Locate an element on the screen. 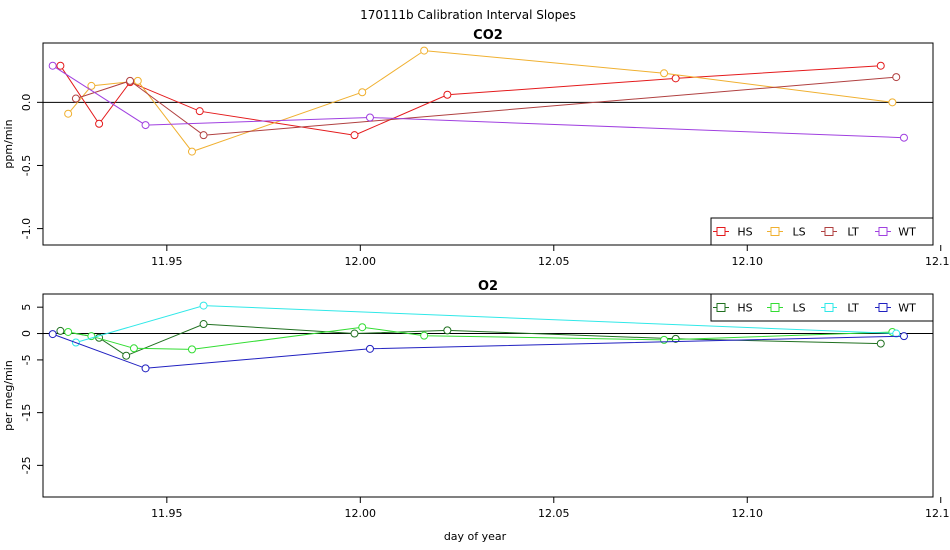 The width and height of the screenshot is (950, 550). co2-y-tick-label: -0.5 is located at coordinates (26, 165).